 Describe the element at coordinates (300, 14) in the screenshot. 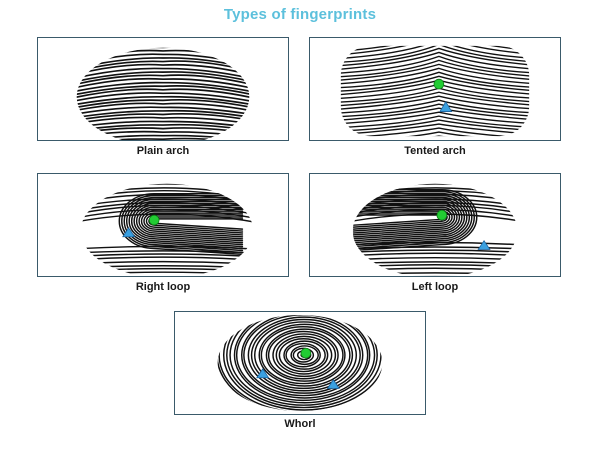

I see `page-title: Types of fingerprints` at that location.